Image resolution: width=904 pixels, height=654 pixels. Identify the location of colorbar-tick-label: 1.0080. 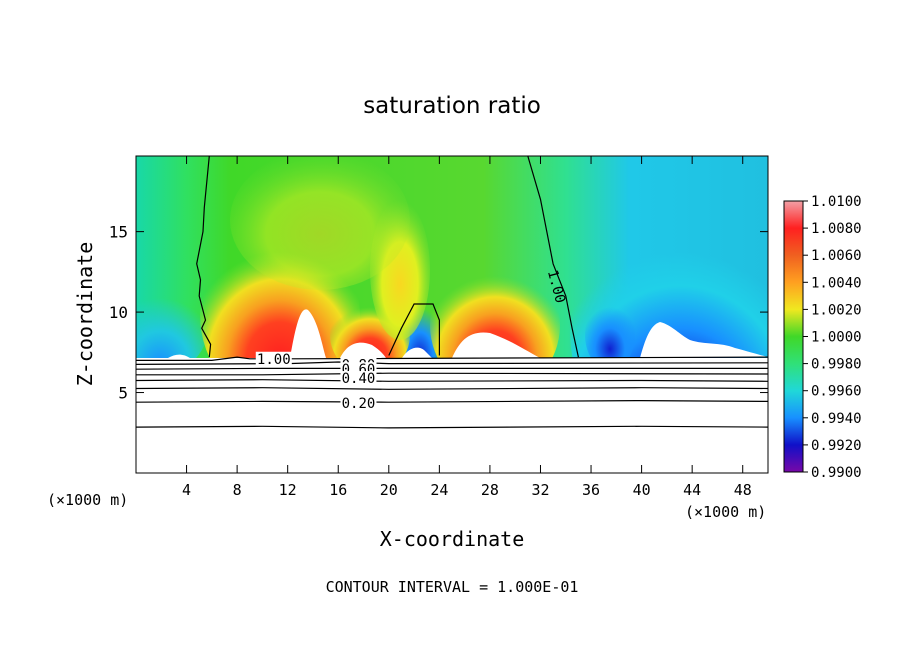
(836, 229).